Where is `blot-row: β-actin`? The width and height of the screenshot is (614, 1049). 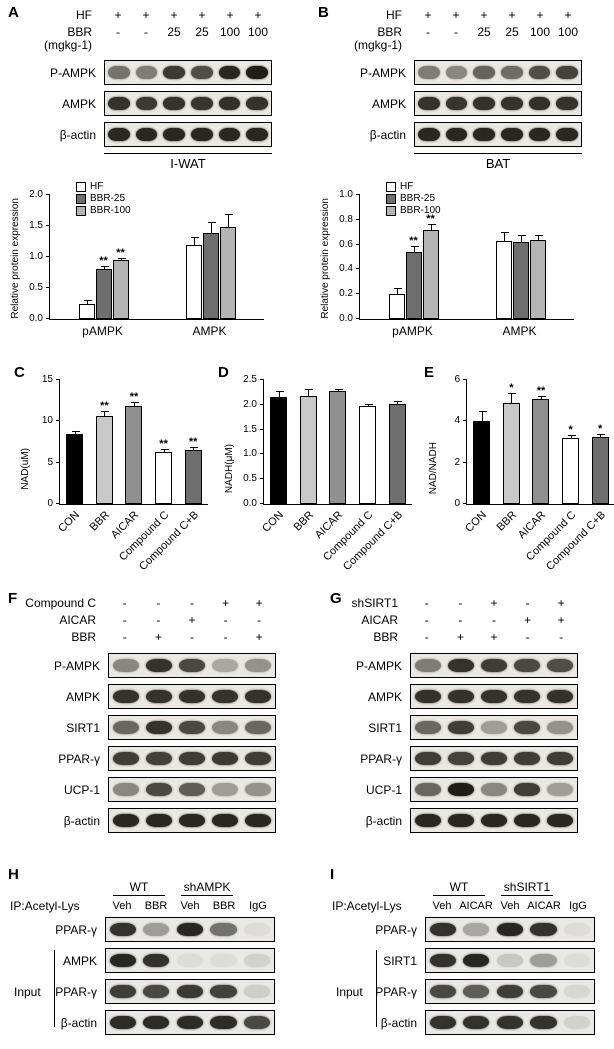
blot-row: β-actin is located at coordinates (466, 134).